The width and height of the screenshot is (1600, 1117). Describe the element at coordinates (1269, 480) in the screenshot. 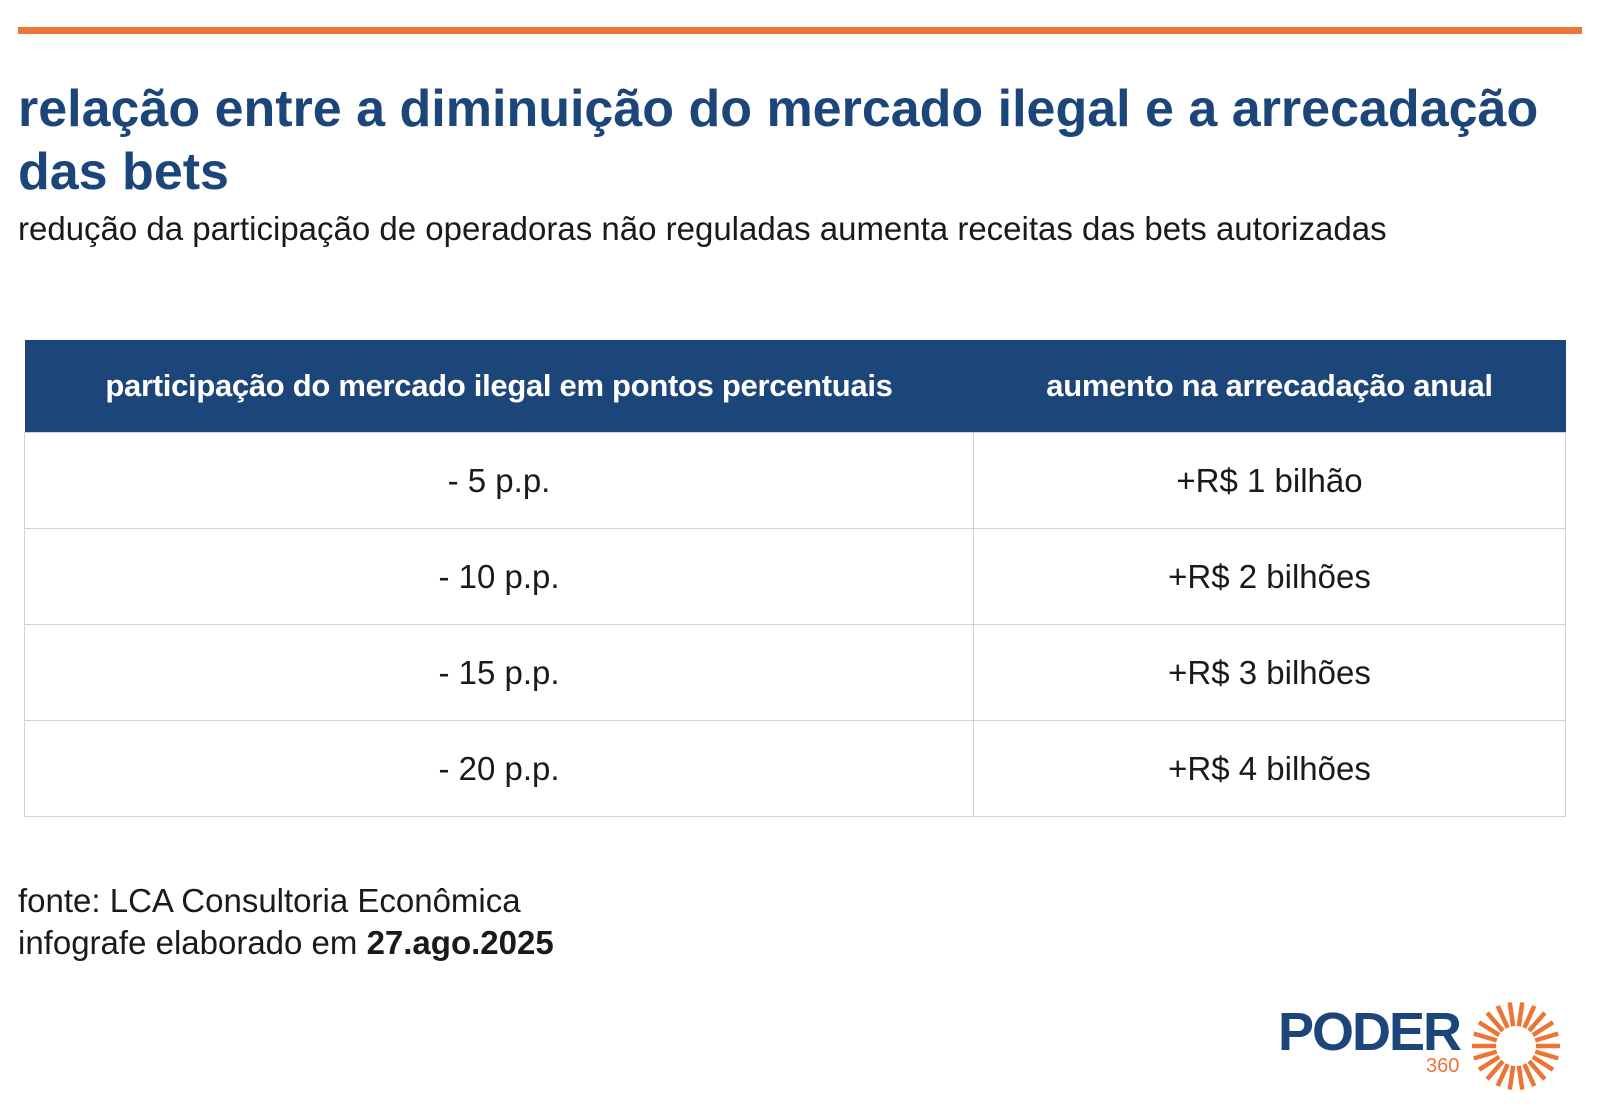

I see `revenue-increase-cell: +R$ 1 bilhão` at that location.